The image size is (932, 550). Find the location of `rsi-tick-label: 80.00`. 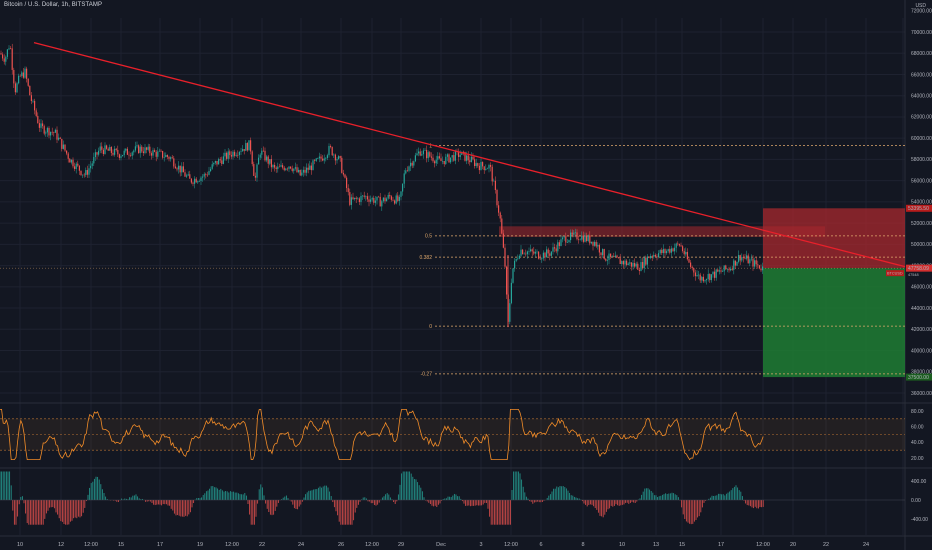

rsi-tick-label: 80.00 is located at coordinates (917, 412).